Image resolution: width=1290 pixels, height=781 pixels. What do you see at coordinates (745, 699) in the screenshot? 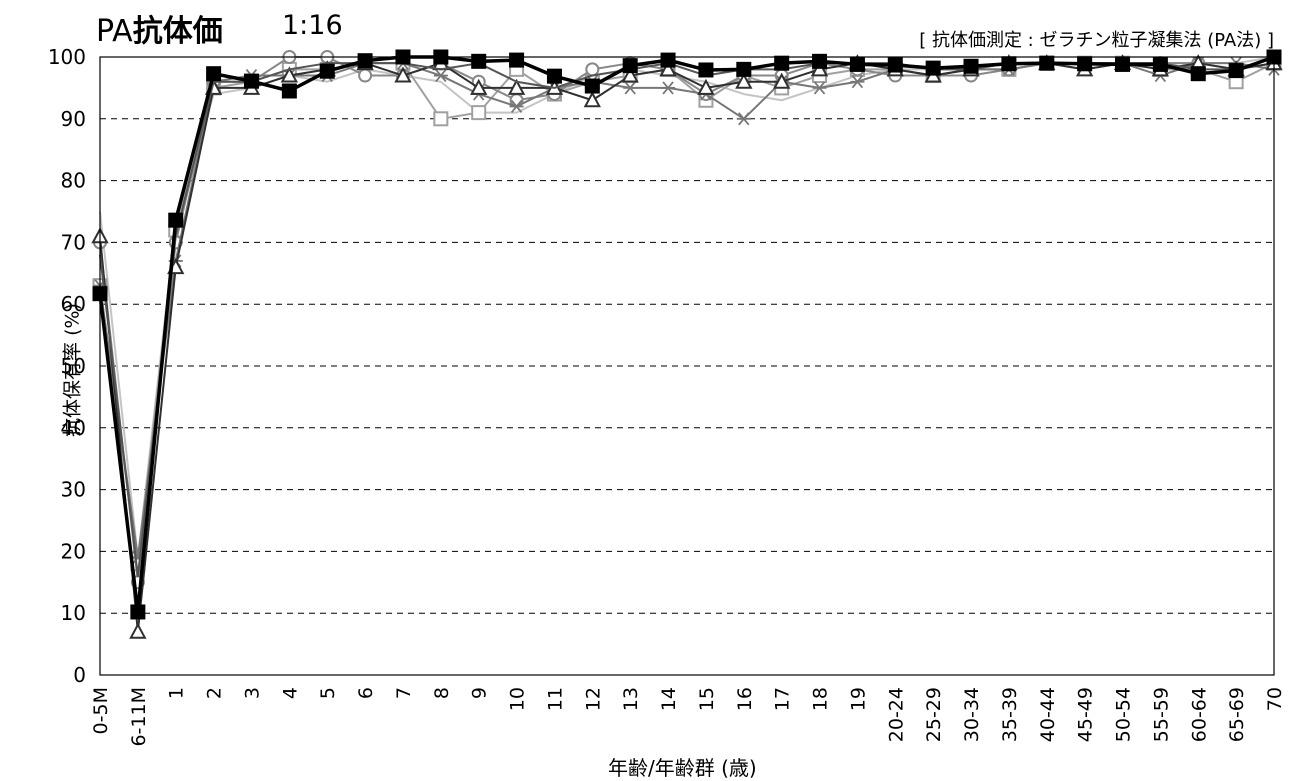
I see `x-tick-label: 16` at bounding box center [745, 699].